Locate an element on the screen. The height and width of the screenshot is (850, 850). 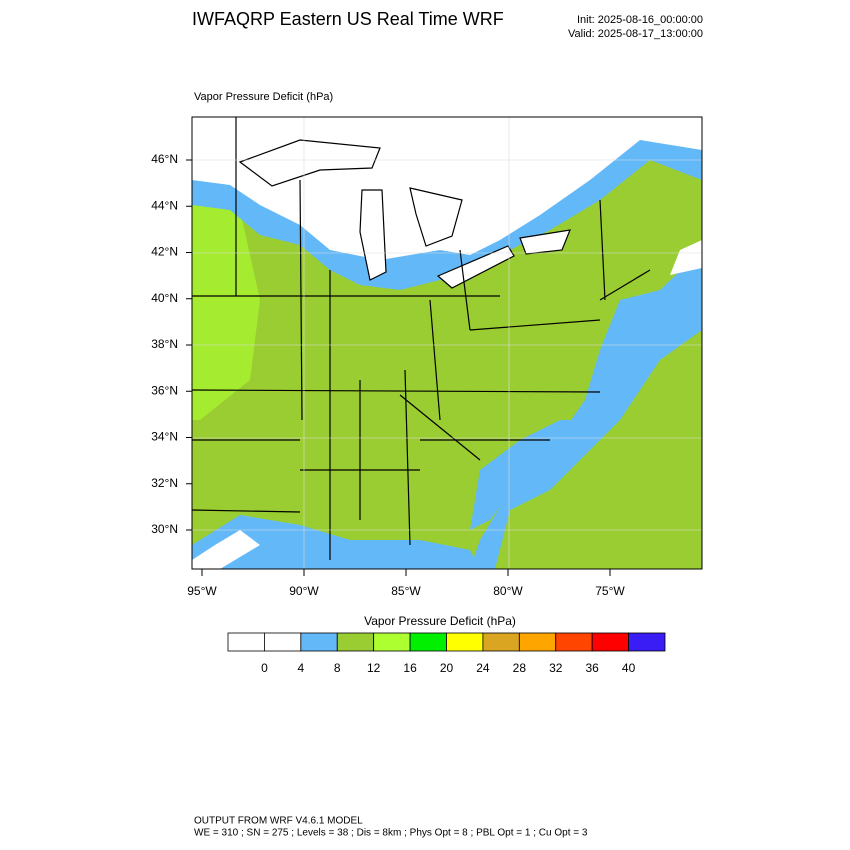
lat-label: 38°N is located at coordinates (164, 344).